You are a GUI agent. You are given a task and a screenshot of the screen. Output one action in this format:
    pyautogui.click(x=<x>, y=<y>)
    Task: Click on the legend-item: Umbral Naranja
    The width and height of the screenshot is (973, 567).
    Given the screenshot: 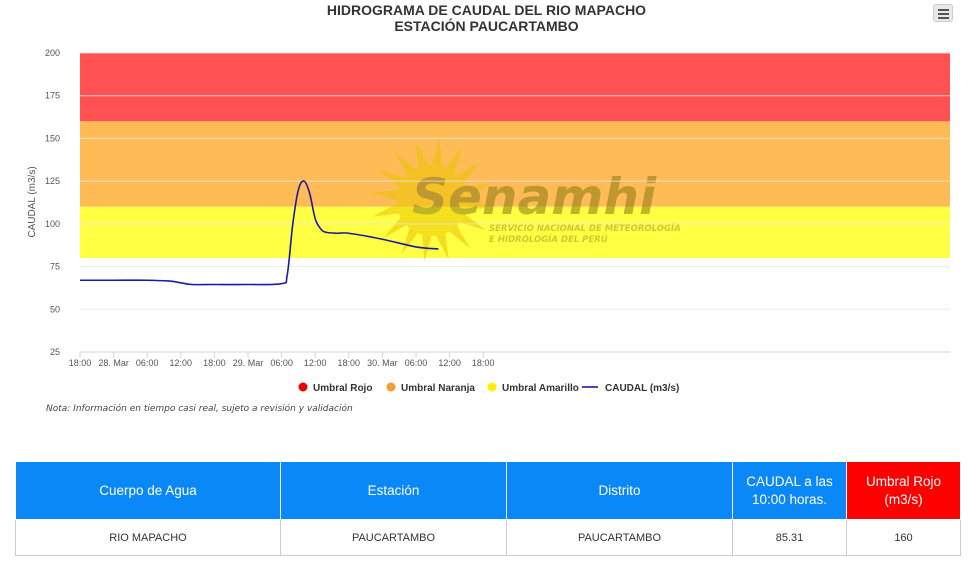 What is the action you would take?
    pyautogui.click(x=431, y=388)
    